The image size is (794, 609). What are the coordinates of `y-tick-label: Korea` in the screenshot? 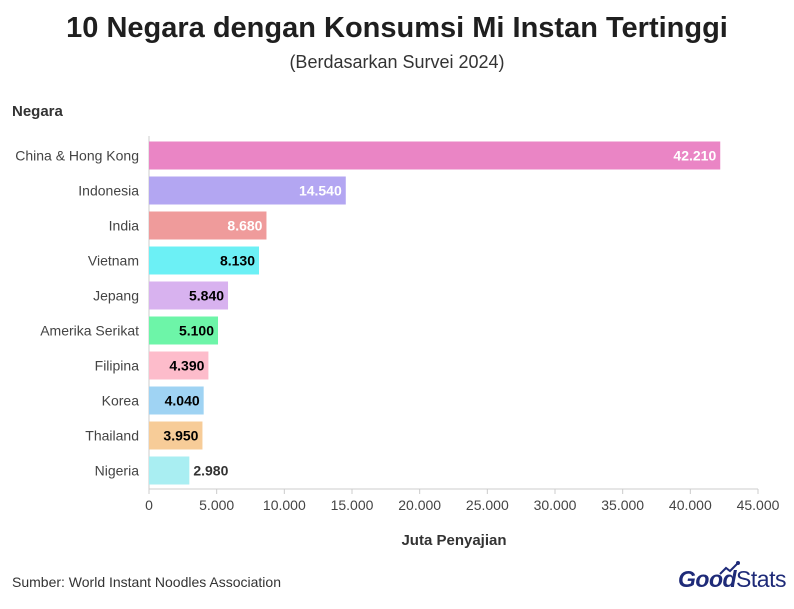 It's located at (121, 401).